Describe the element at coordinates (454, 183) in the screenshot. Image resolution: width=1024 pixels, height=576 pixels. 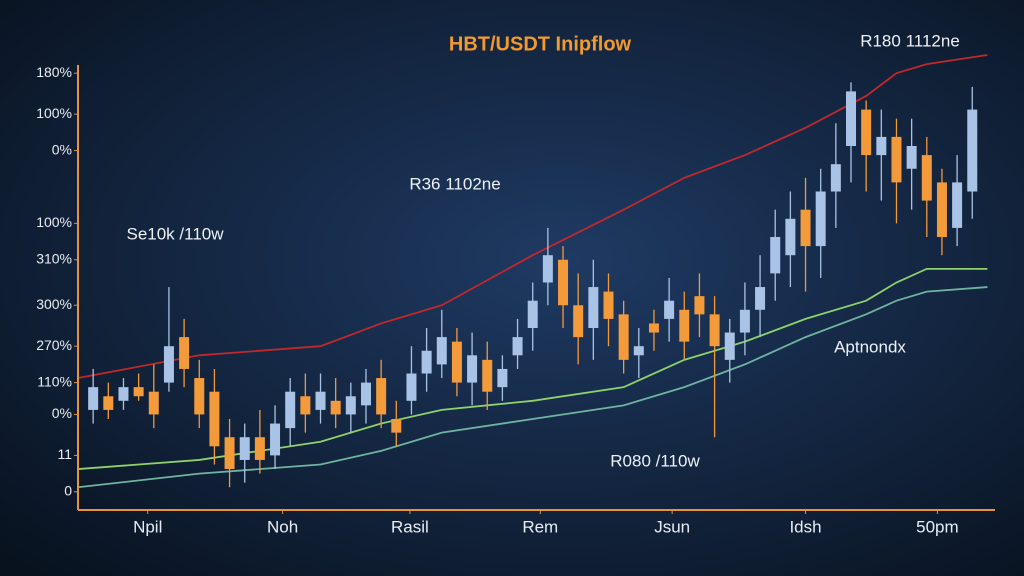
I see `annotation: R36 1102ne` at that location.